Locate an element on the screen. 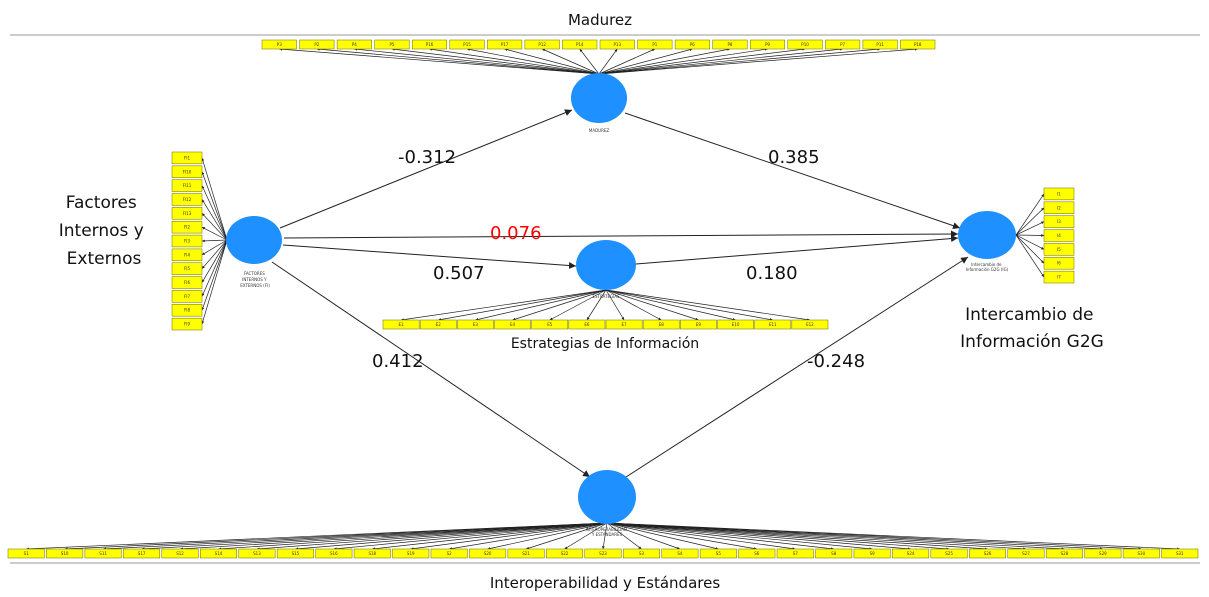 This screenshot has height=597, width=1209. caption-interoperabilidad: INTEROPERABILIDAD Y ESTÁNDARES is located at coordinates (607, 532).